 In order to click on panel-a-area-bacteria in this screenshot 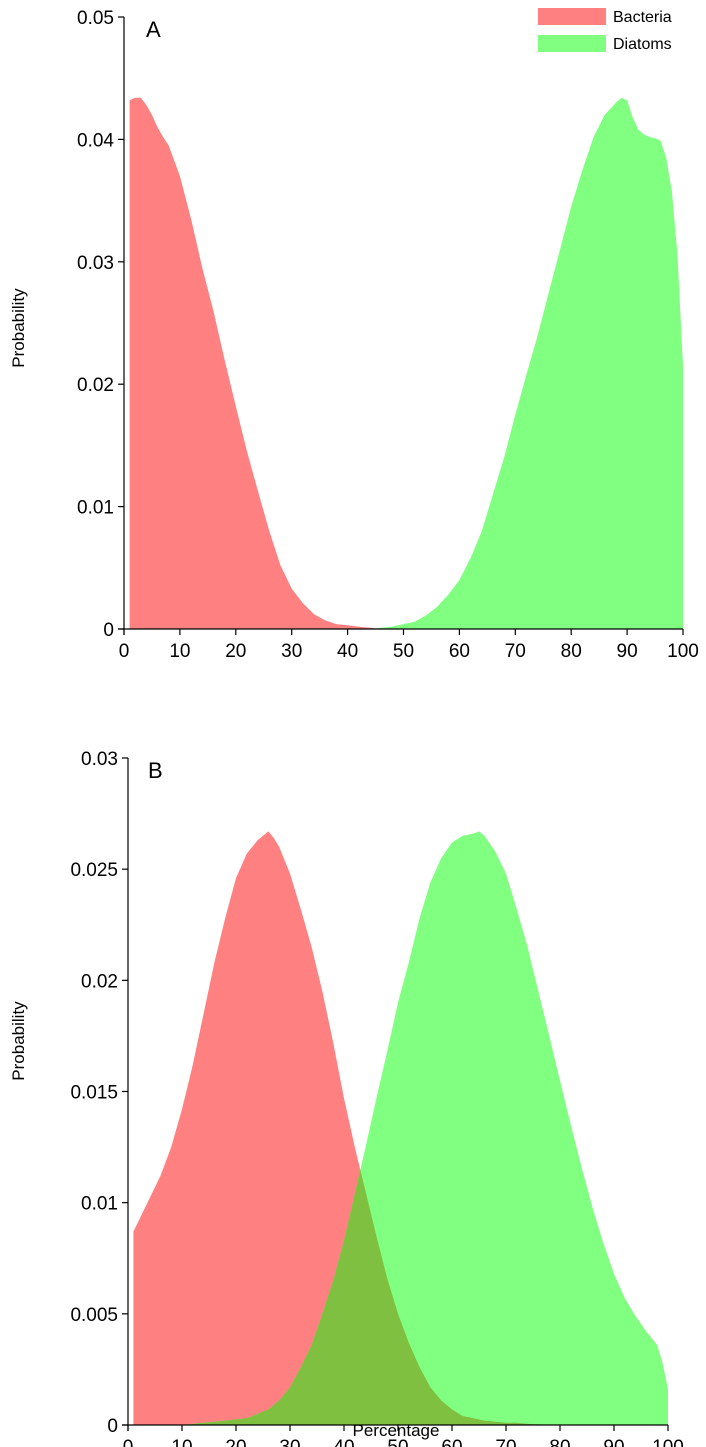, I will do `click(255, 363)`.